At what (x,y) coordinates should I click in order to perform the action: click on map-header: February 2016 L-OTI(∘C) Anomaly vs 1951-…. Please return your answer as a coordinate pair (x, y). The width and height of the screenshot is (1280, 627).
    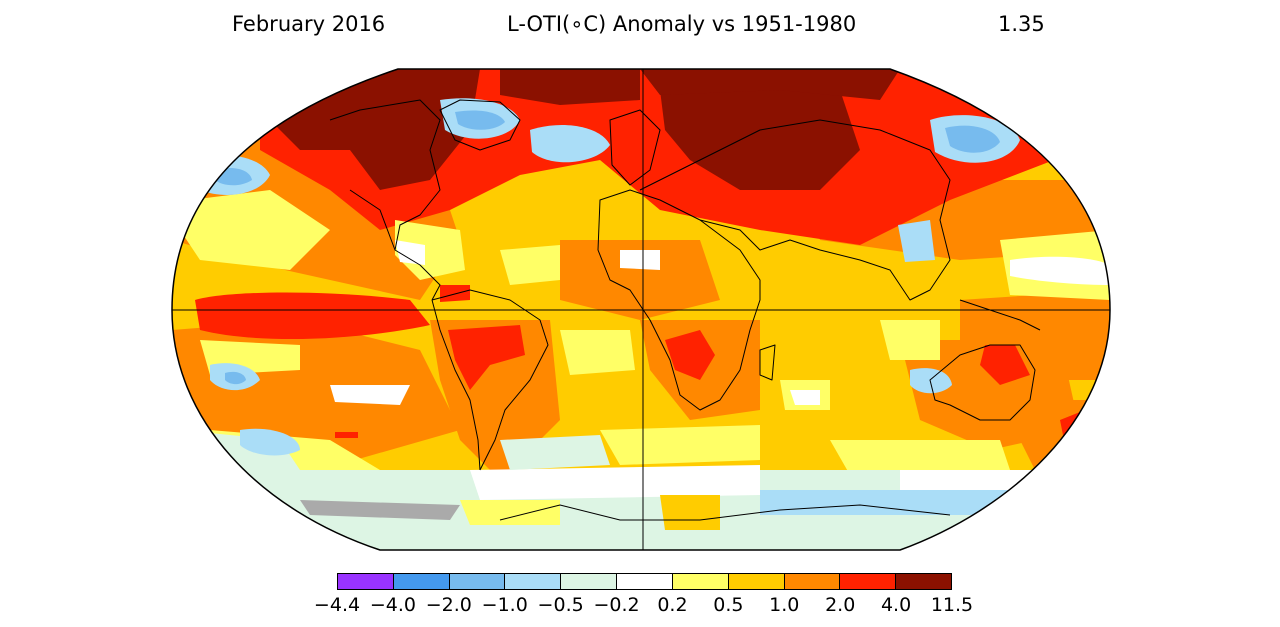
    Looking at the image, I should click on (640, 27).